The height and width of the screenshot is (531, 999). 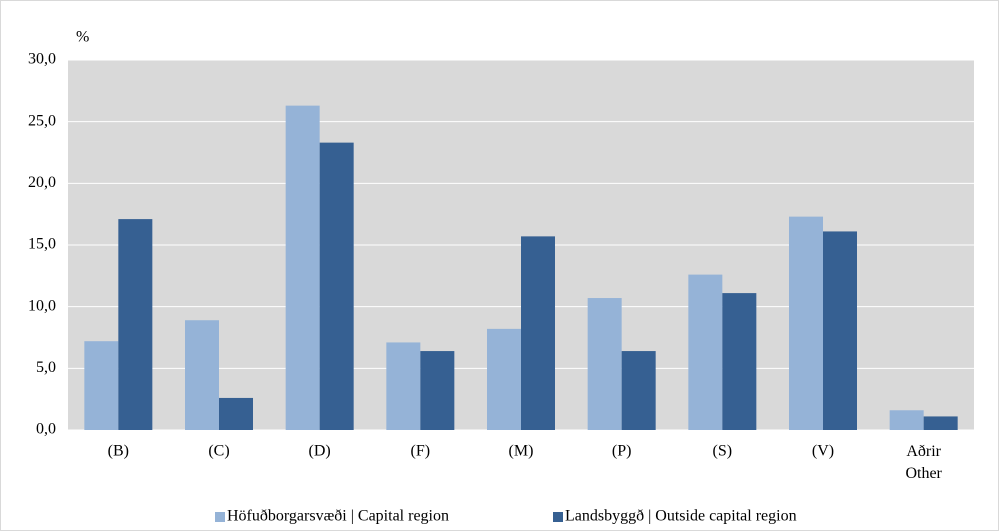 What do you see at coordinates (42, 182) in the screenshot?
I see `y-tick-label: 20,0` at bounding box center [42, 182].